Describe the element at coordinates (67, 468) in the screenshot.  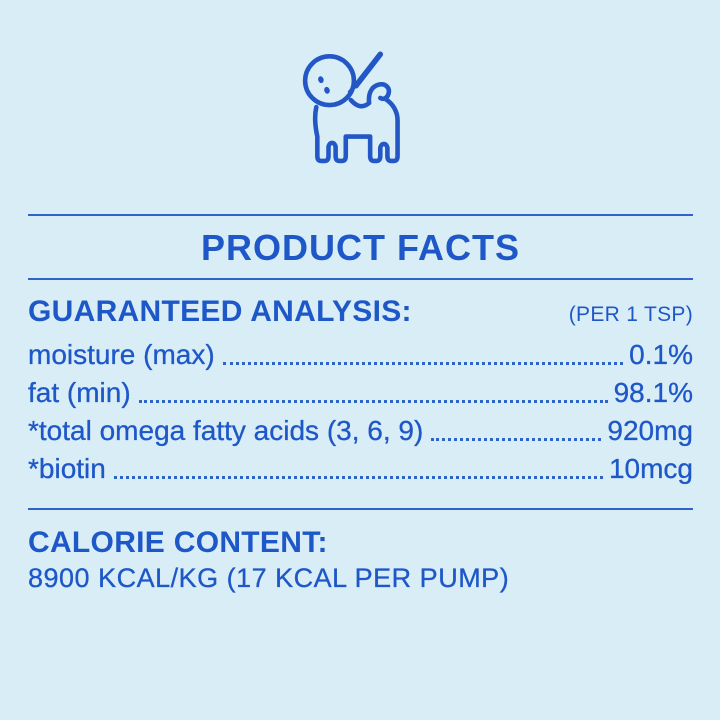
I see `analysis-row-label: *biotin` at that location.